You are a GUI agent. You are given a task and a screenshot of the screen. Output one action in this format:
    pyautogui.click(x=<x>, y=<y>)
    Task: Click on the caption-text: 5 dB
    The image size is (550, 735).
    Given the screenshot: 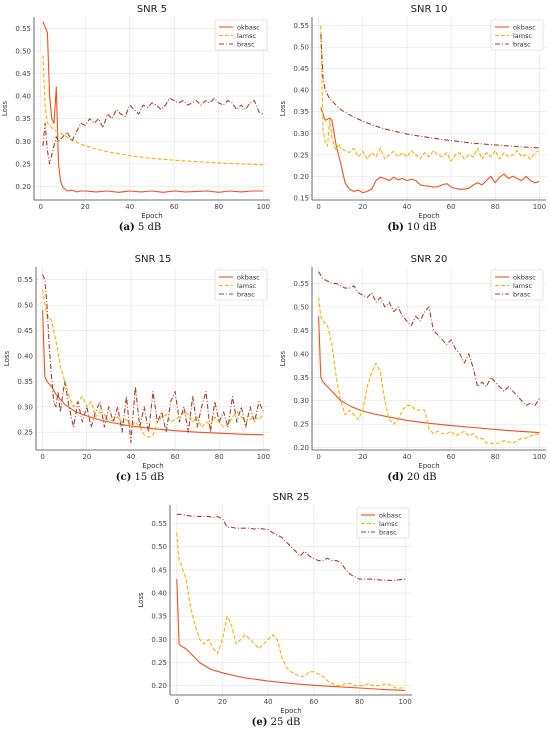 What is the action you would take?
    pyautogui.click(x=148, y=227)
    